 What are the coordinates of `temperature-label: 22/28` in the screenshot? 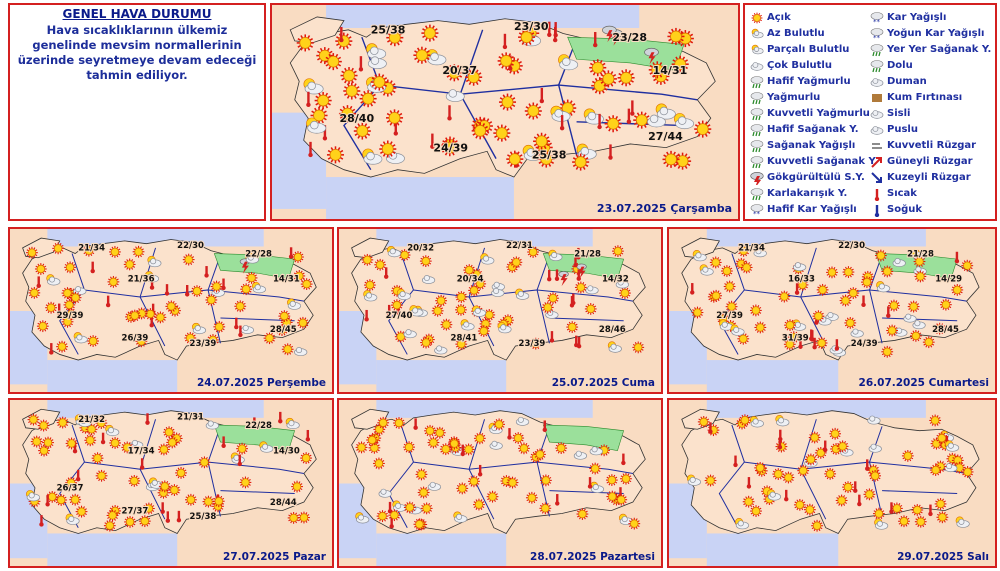 It's located at (258, 426).